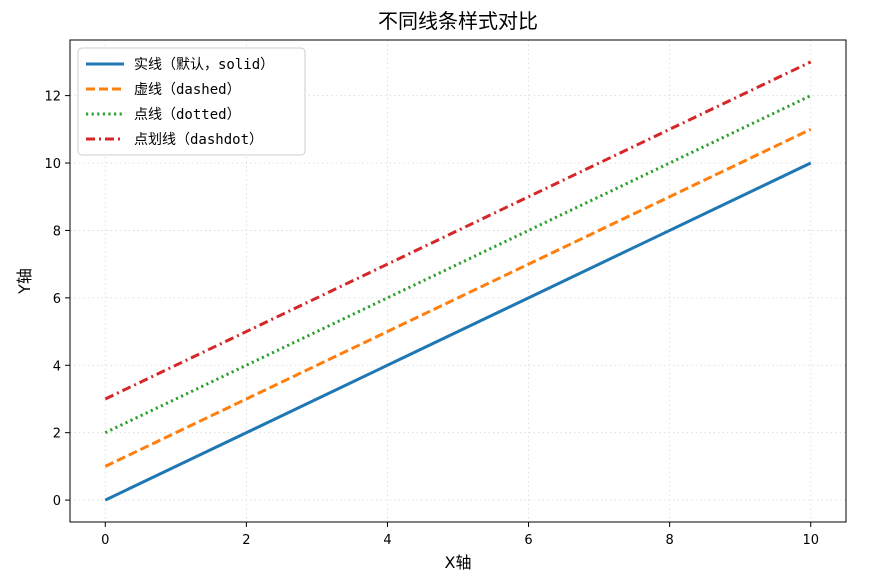 The height and width of the screenshot is (576, 894). Describe the element at coordinates (57, 501) in the screenshot. I see `y-tick-label: 0` at that location.